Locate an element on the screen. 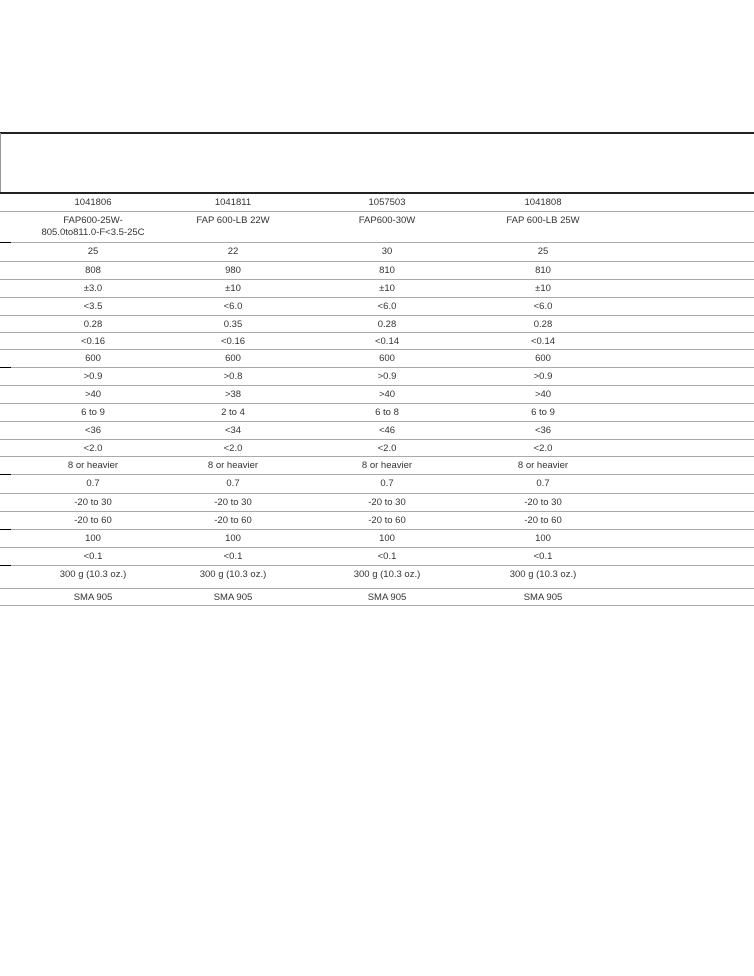 The image size is (754, 976). header-left-border is located at coordinates (0, 163).